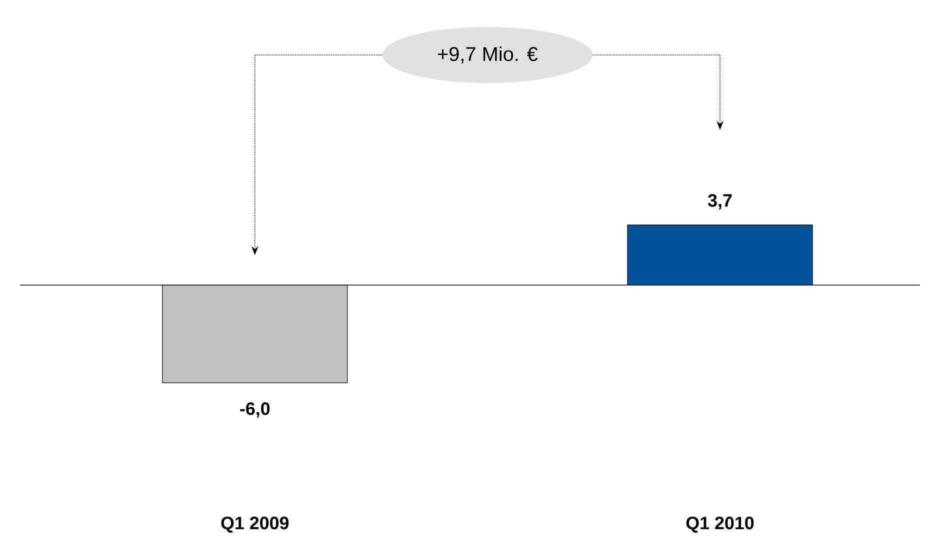 The width and height of the screenshot is (936, 560). I want to click on text: +9,7 Mio. €, so click(488, 55).